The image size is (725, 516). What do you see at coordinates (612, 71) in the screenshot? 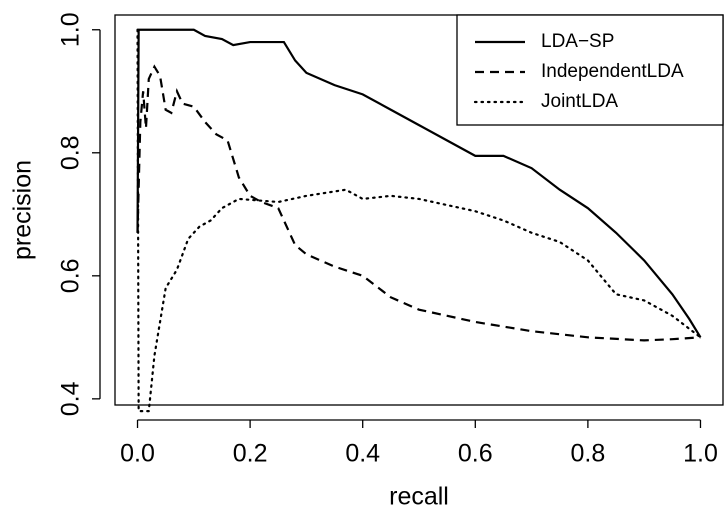
I see `legend-label: IndependentLDA` at bounding box center [612, 71].